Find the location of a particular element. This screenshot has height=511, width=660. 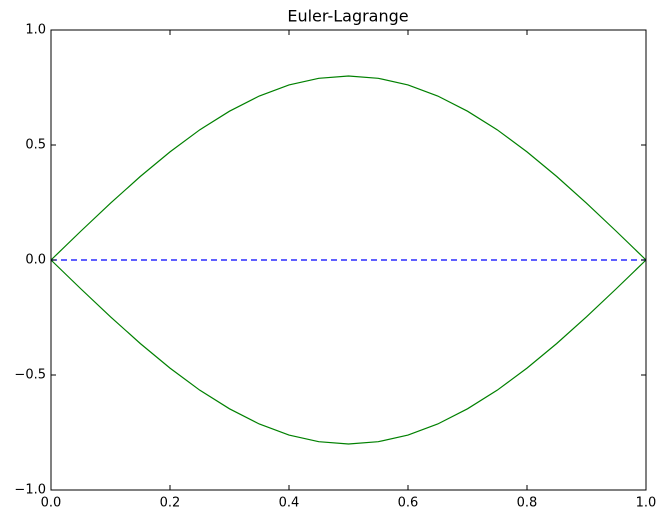

x-tick-label: 0.6 is located at coordinates (408, 503).